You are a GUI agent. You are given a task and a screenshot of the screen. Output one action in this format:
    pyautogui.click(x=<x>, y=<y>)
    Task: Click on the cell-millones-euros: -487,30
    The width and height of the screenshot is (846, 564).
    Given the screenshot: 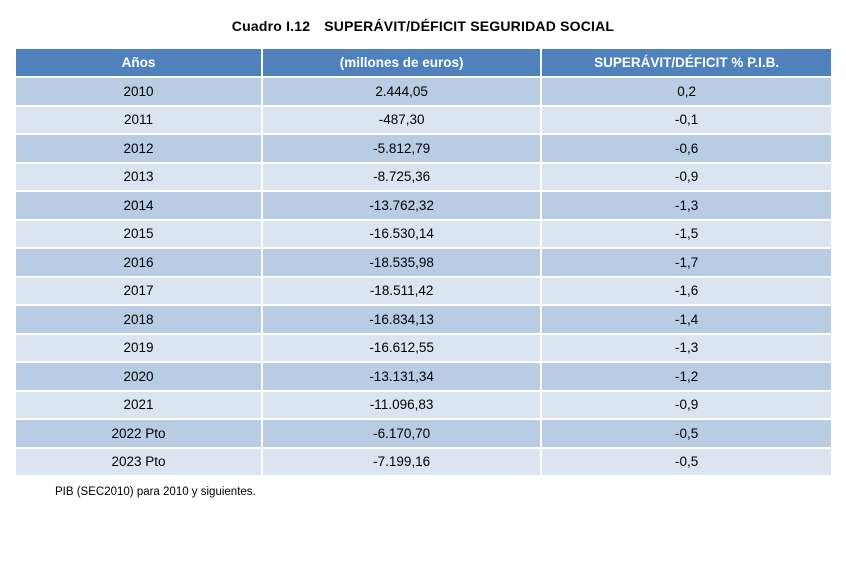 What is the action you would take?
    pyautogui.click(x=401, y=119)
    